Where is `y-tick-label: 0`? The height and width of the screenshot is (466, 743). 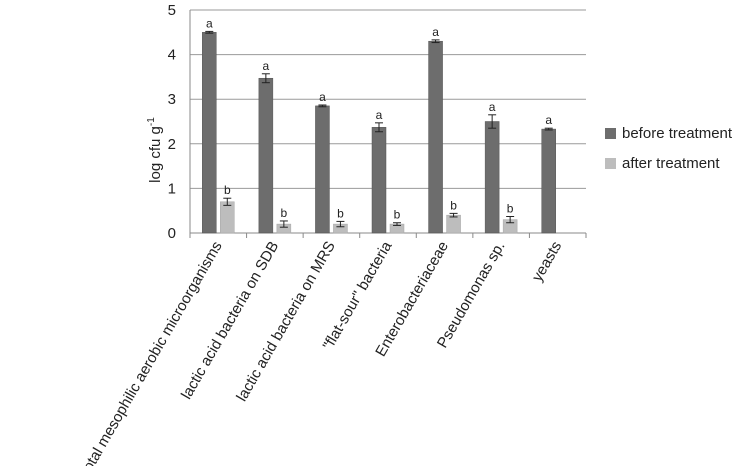
y-tick-label: 0 is located at coordinates (172, 233).